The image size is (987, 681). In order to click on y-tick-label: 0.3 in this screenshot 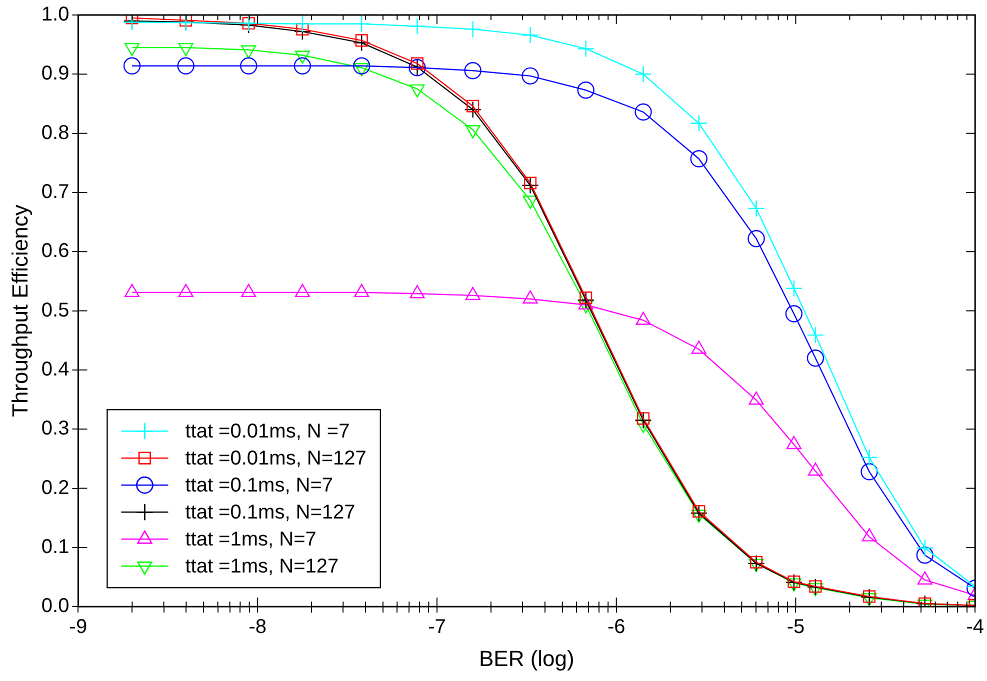, I will do `click(55, 429)`.